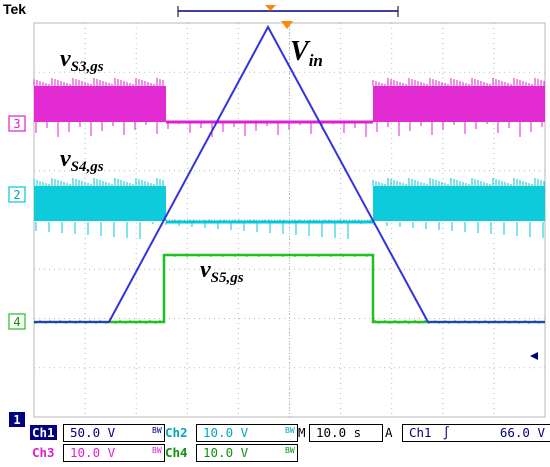 This screenshot has height=467, width=550. What do you see at coordinates (43, 432) in the screenshot?
I see `ch1-tag: Ch1` at bounding box center [43, 432].